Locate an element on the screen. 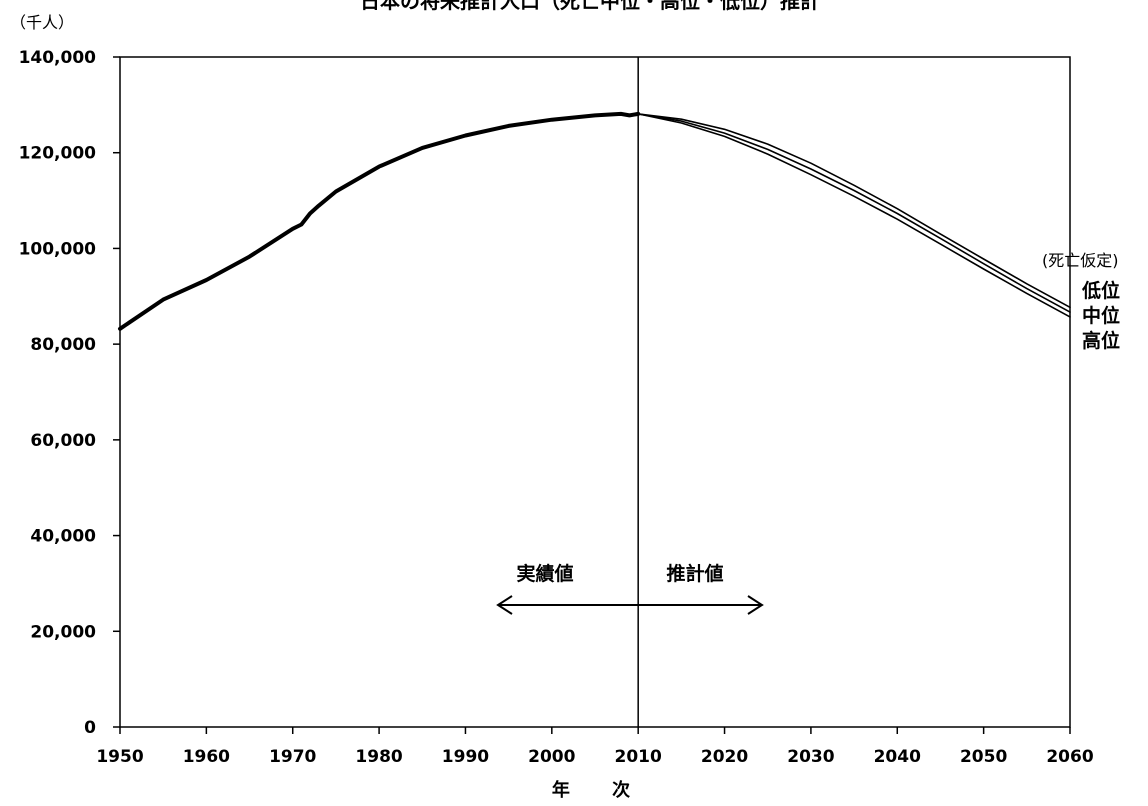 Image resolution: width=1148 pixels, height=806 pixels. x-tick-label: 2030 is located at coordinates (810, 757).